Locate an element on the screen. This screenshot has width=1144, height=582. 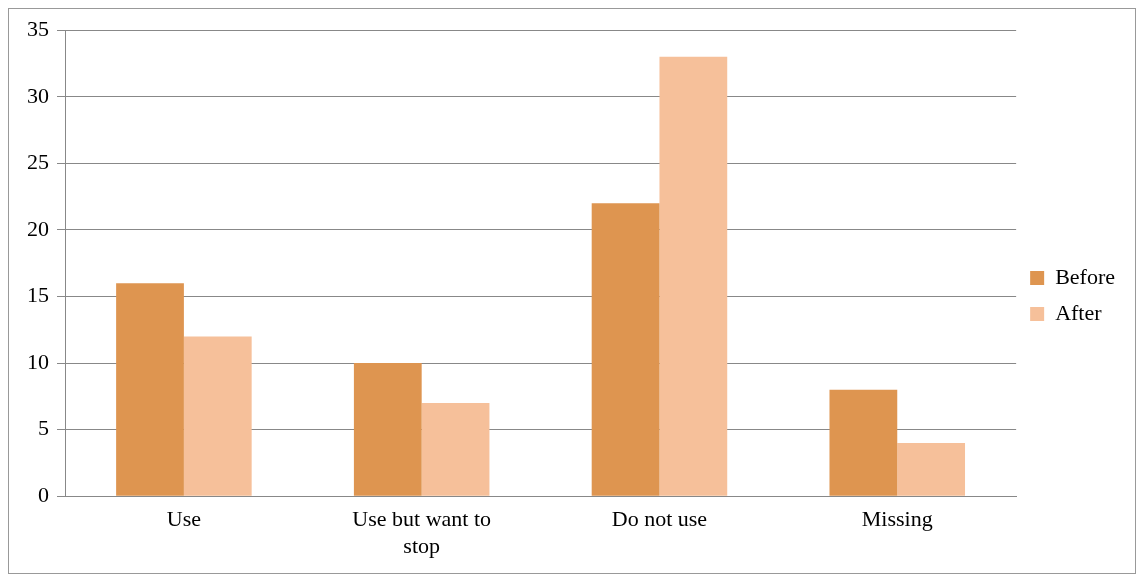
y-tick-label: 20 is located at coordinates (38, 228).